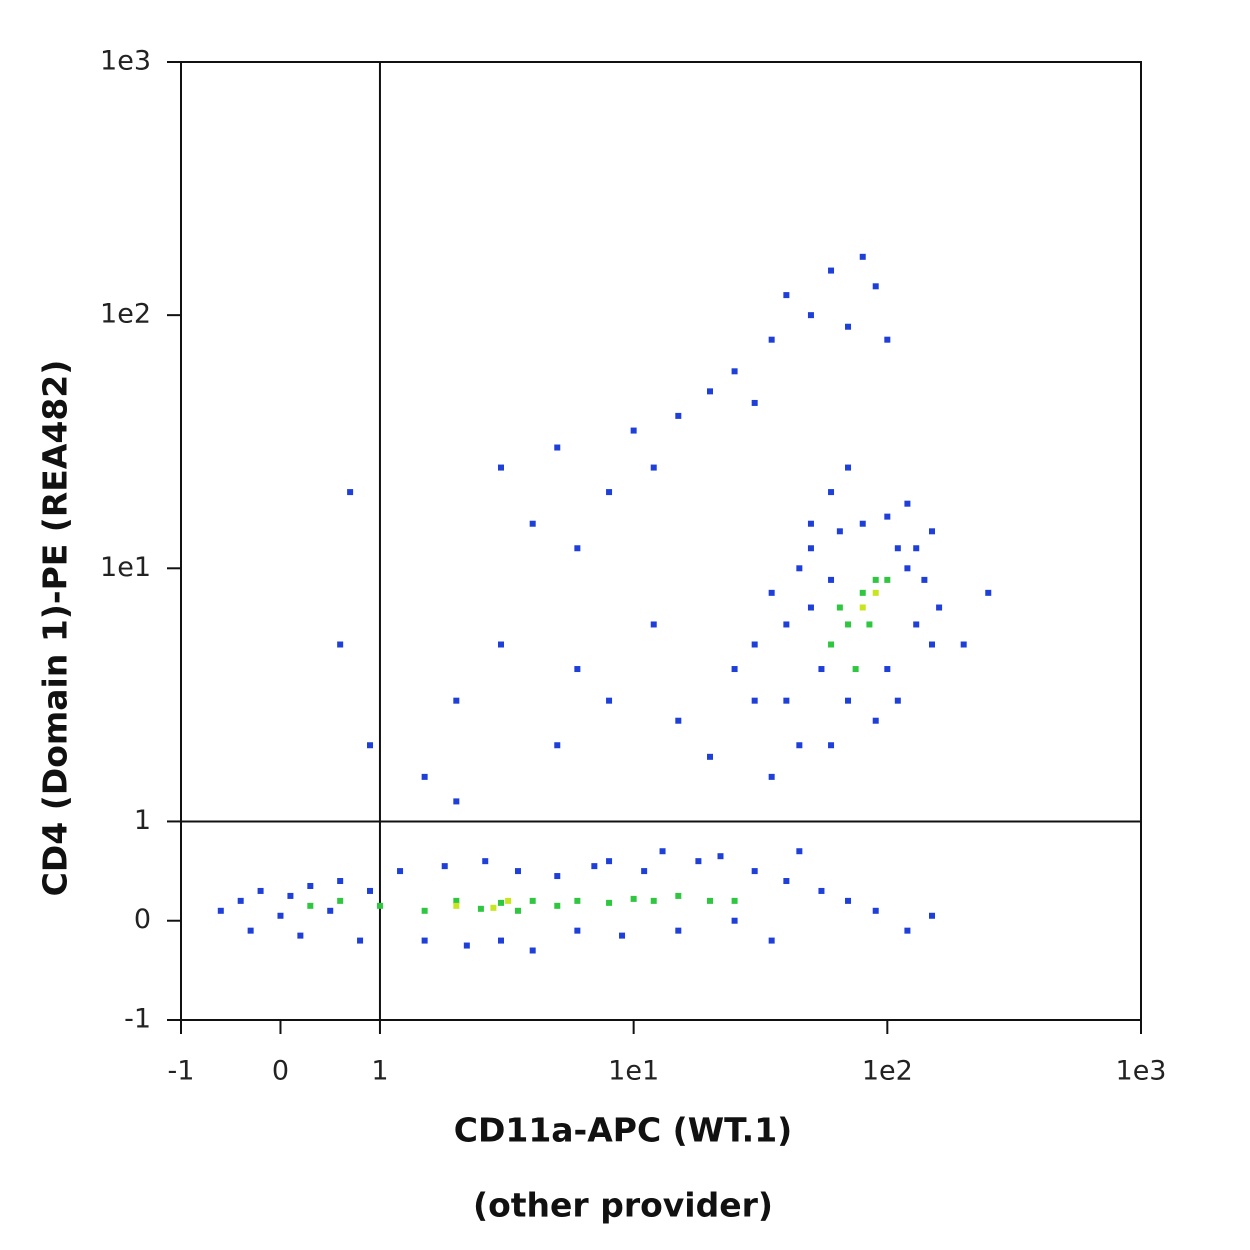 The height and width of the screenshot is (1250, 1250). What do you see at coordinates (142, 919) in the screenshot?
I see `y-tick-label: 0` at bounding box center [142, 919].